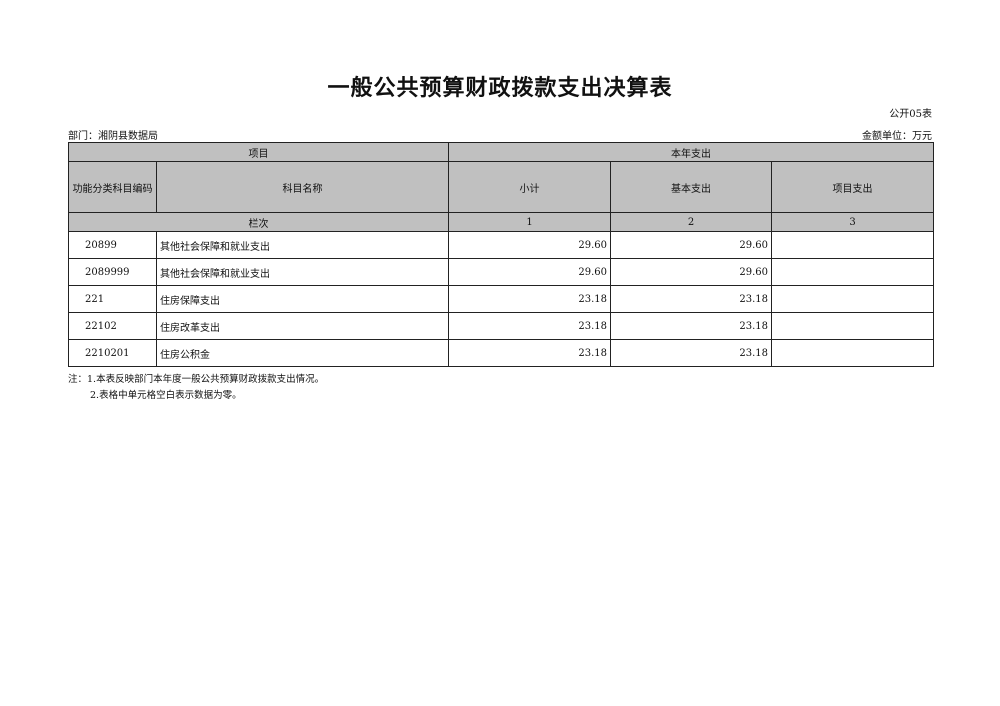  What do you see at coordinates (258, 152) in the screenshot?
I see `header-project: 项目` at bounding box center [258, 152].